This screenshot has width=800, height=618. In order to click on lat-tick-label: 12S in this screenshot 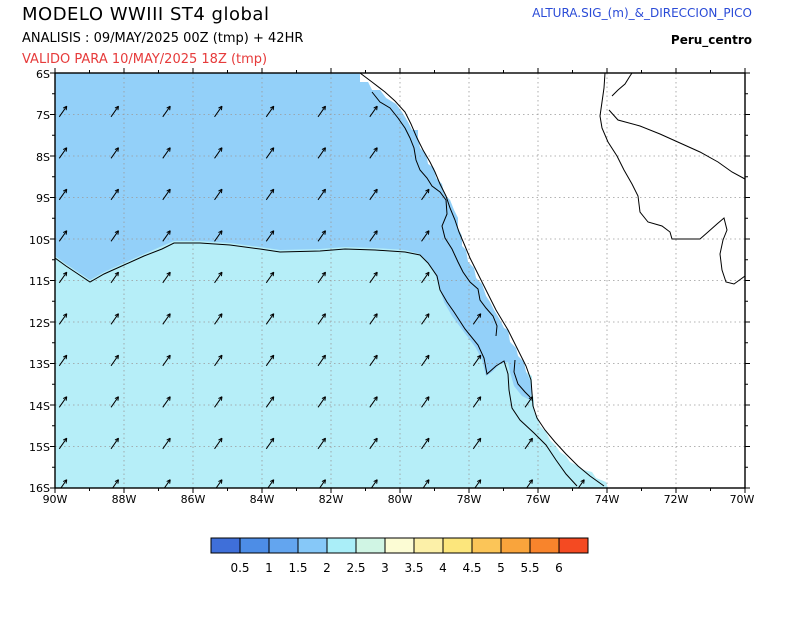, I will do `click(39, 323)`.